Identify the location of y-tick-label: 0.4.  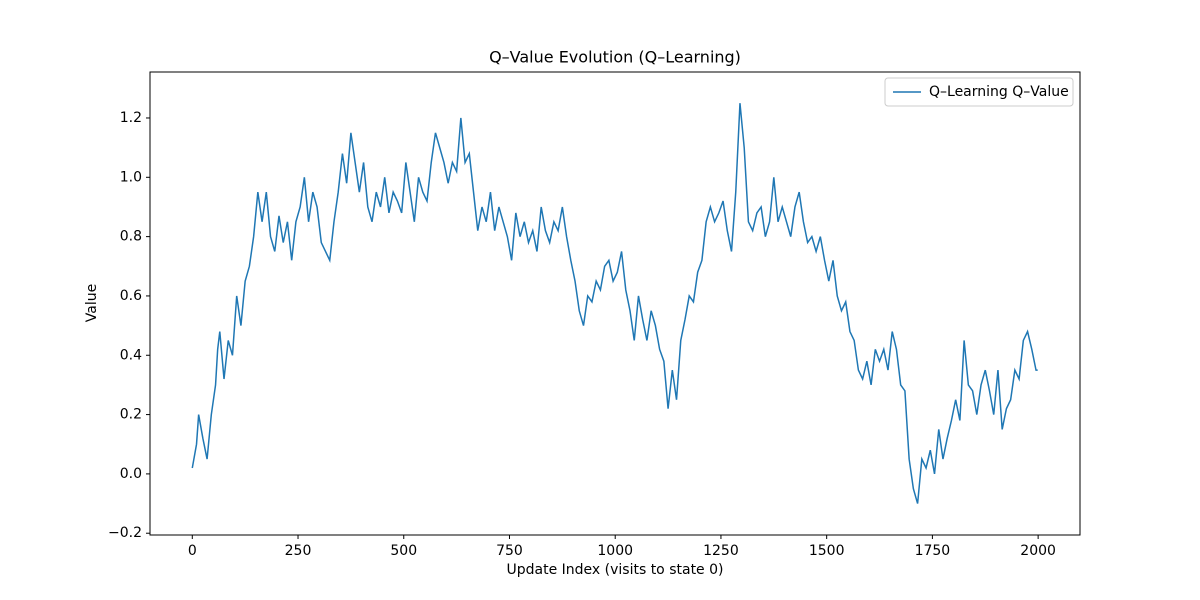
(131, 355).